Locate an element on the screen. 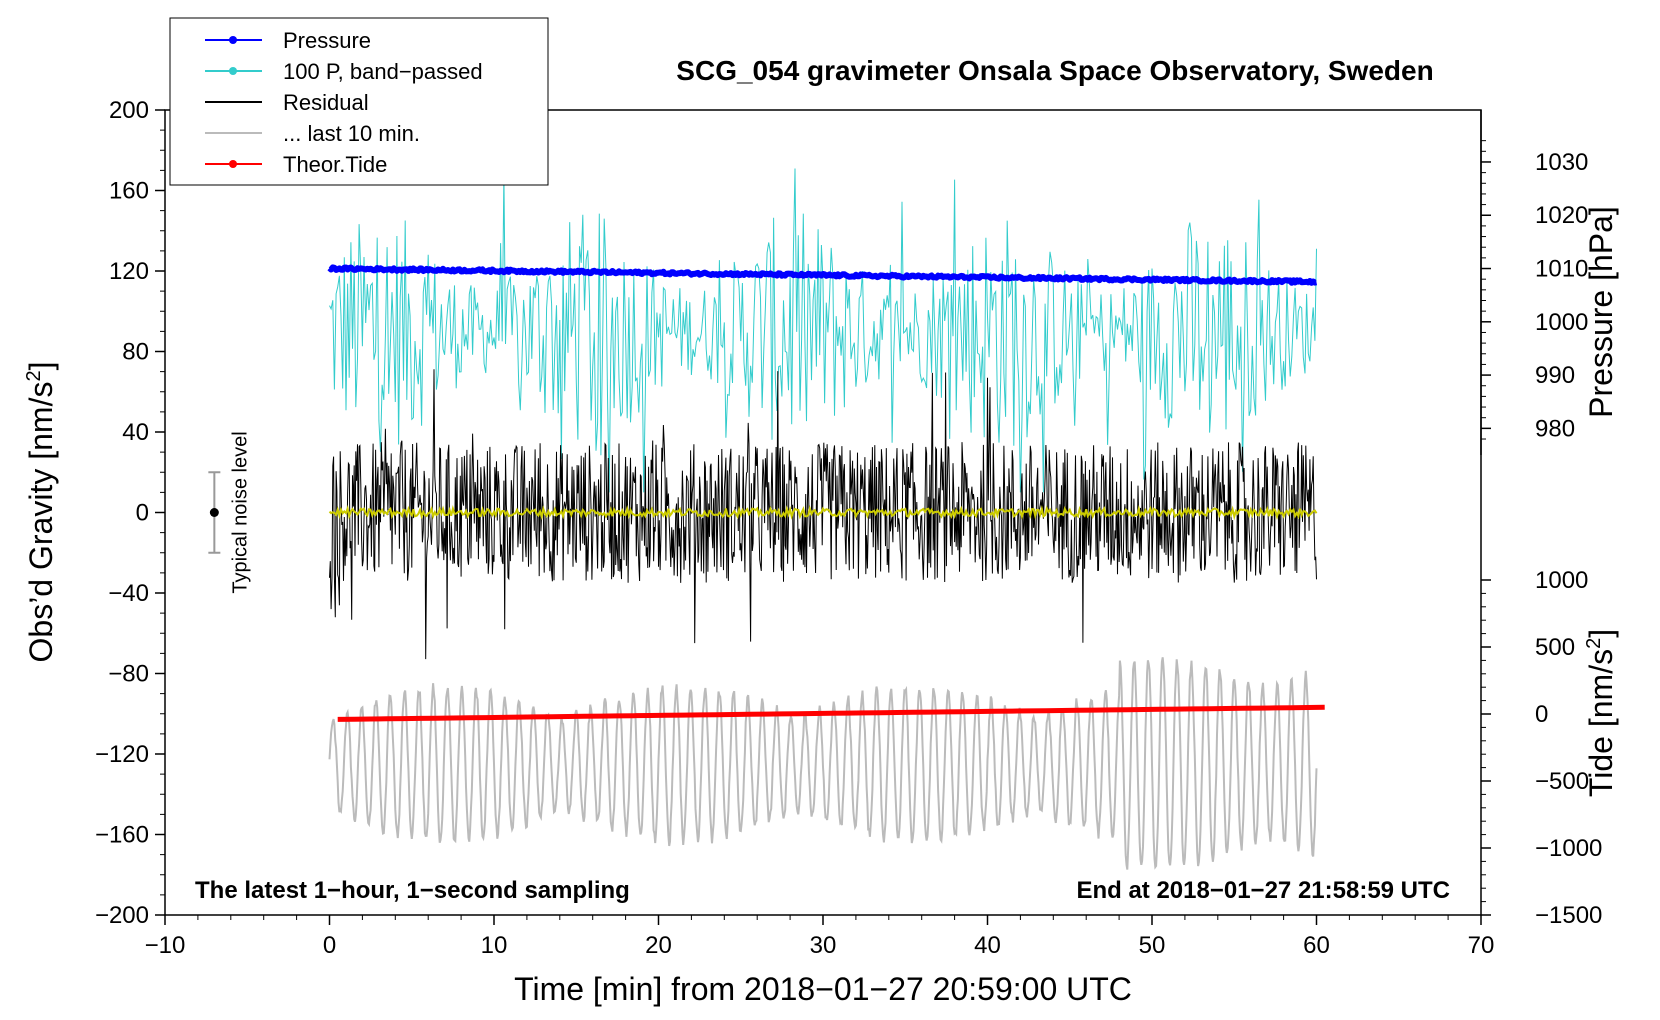 This screenshot has width=1660, height=1020. noise-level-indicator: Typical noise level is located at coordinates (229, 512).